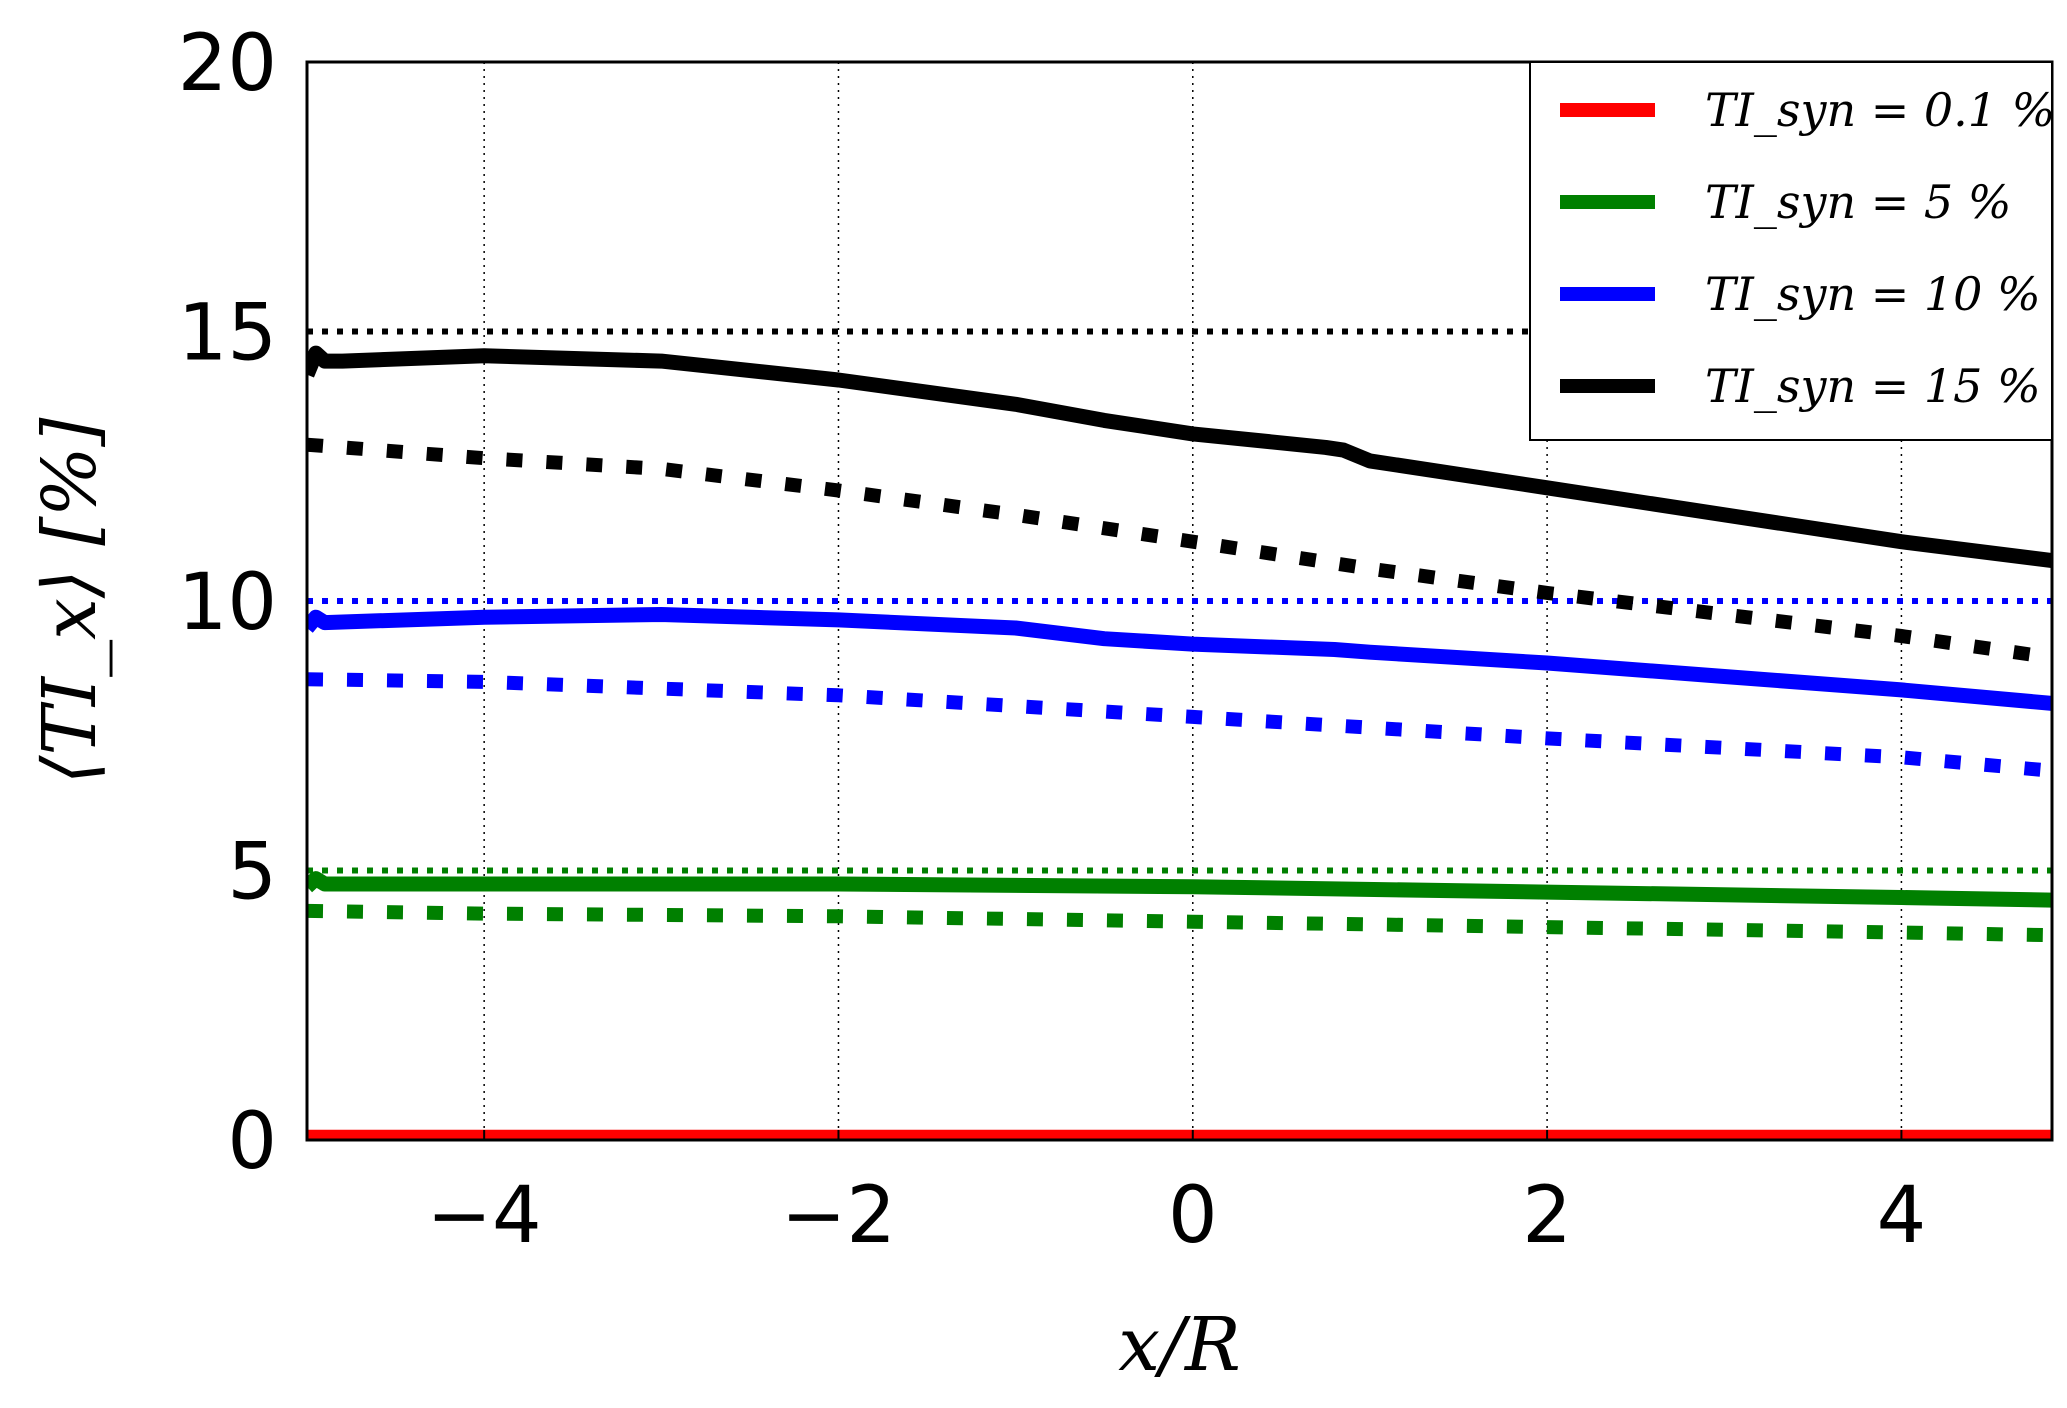  I want to click on y-tick-label: 20, so click(227, 64).